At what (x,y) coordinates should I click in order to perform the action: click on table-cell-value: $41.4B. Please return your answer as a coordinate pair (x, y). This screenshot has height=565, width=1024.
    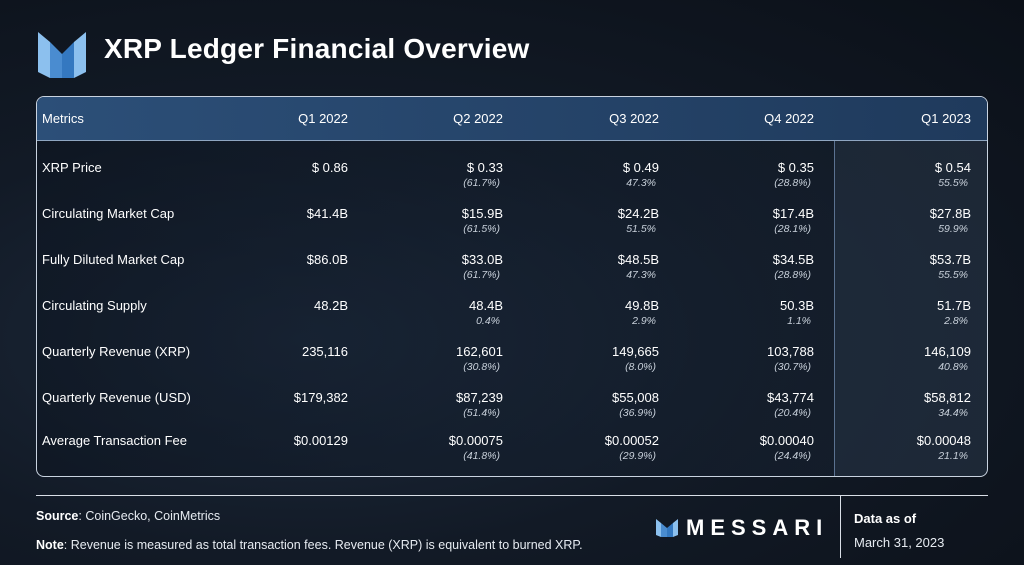
    Looking at the image, I should click on (327, 213).